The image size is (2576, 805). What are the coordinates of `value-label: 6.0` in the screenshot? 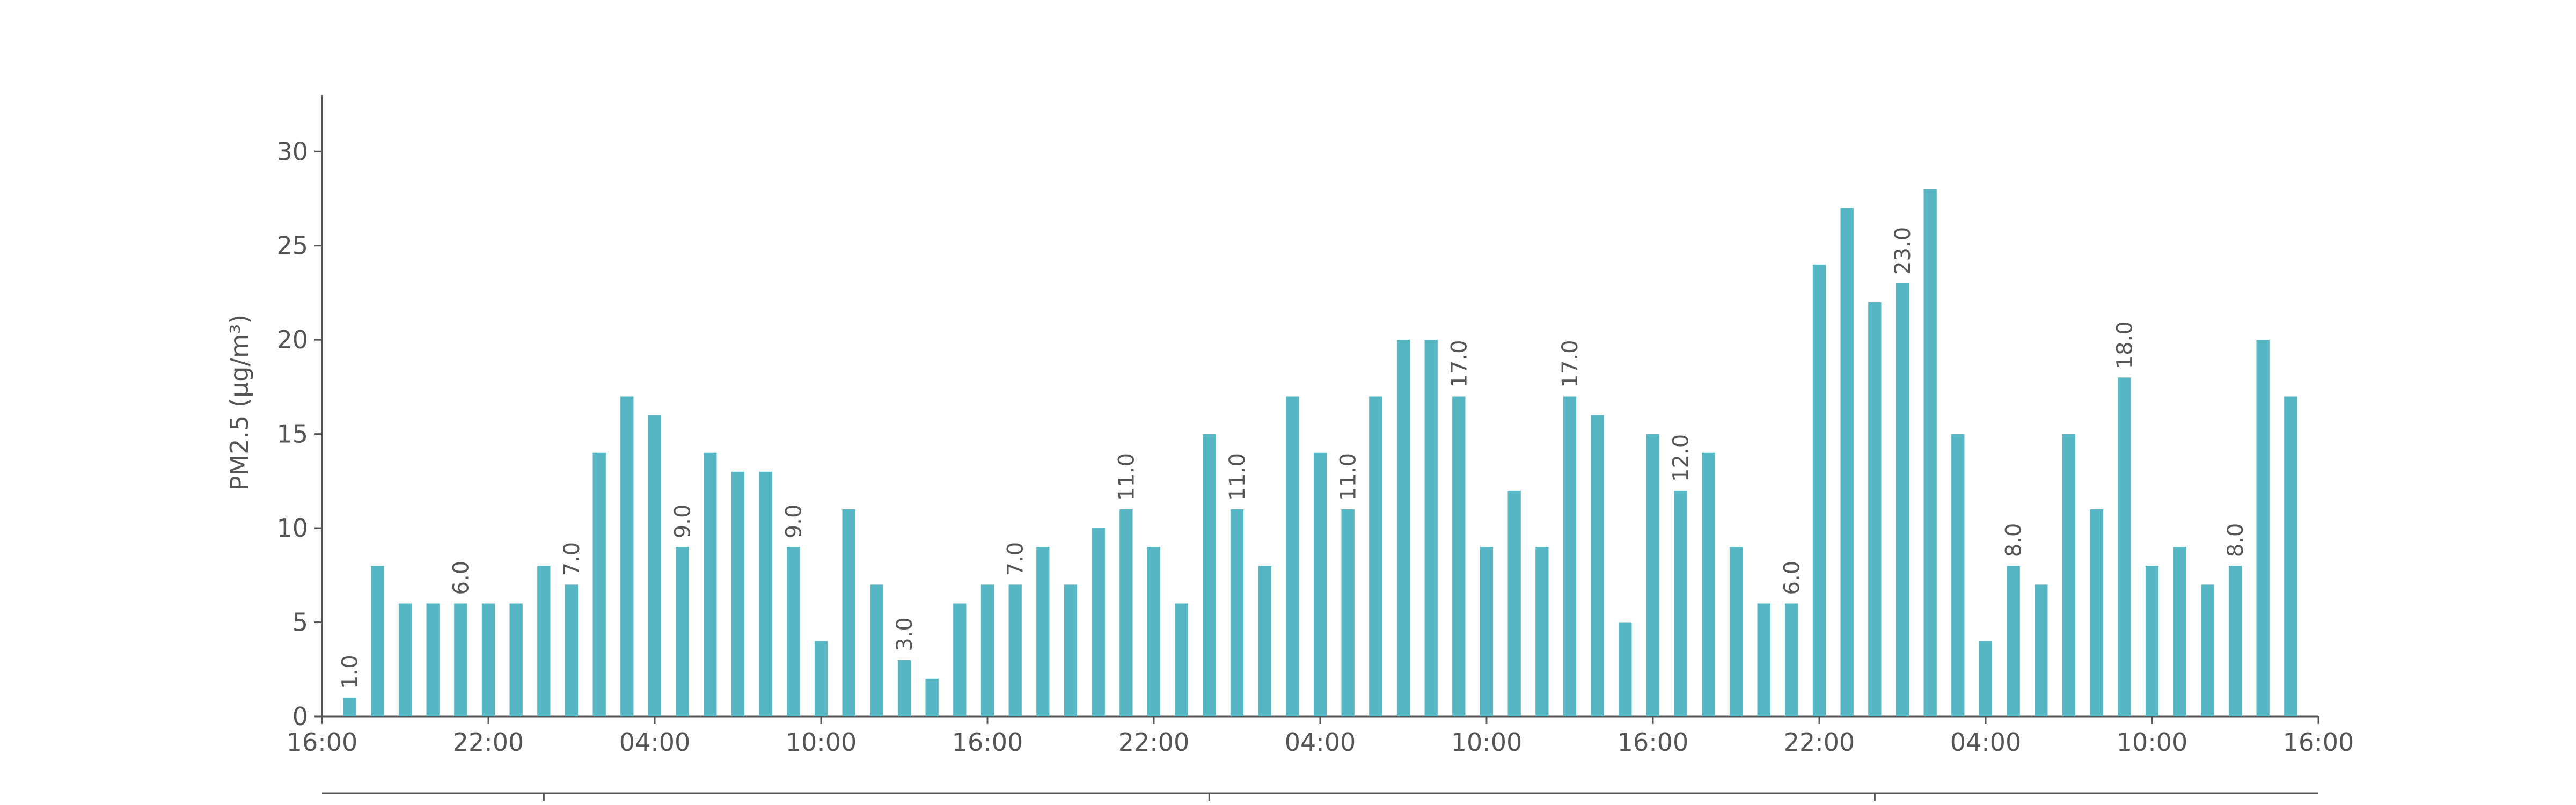 It's located at (1792, 578).